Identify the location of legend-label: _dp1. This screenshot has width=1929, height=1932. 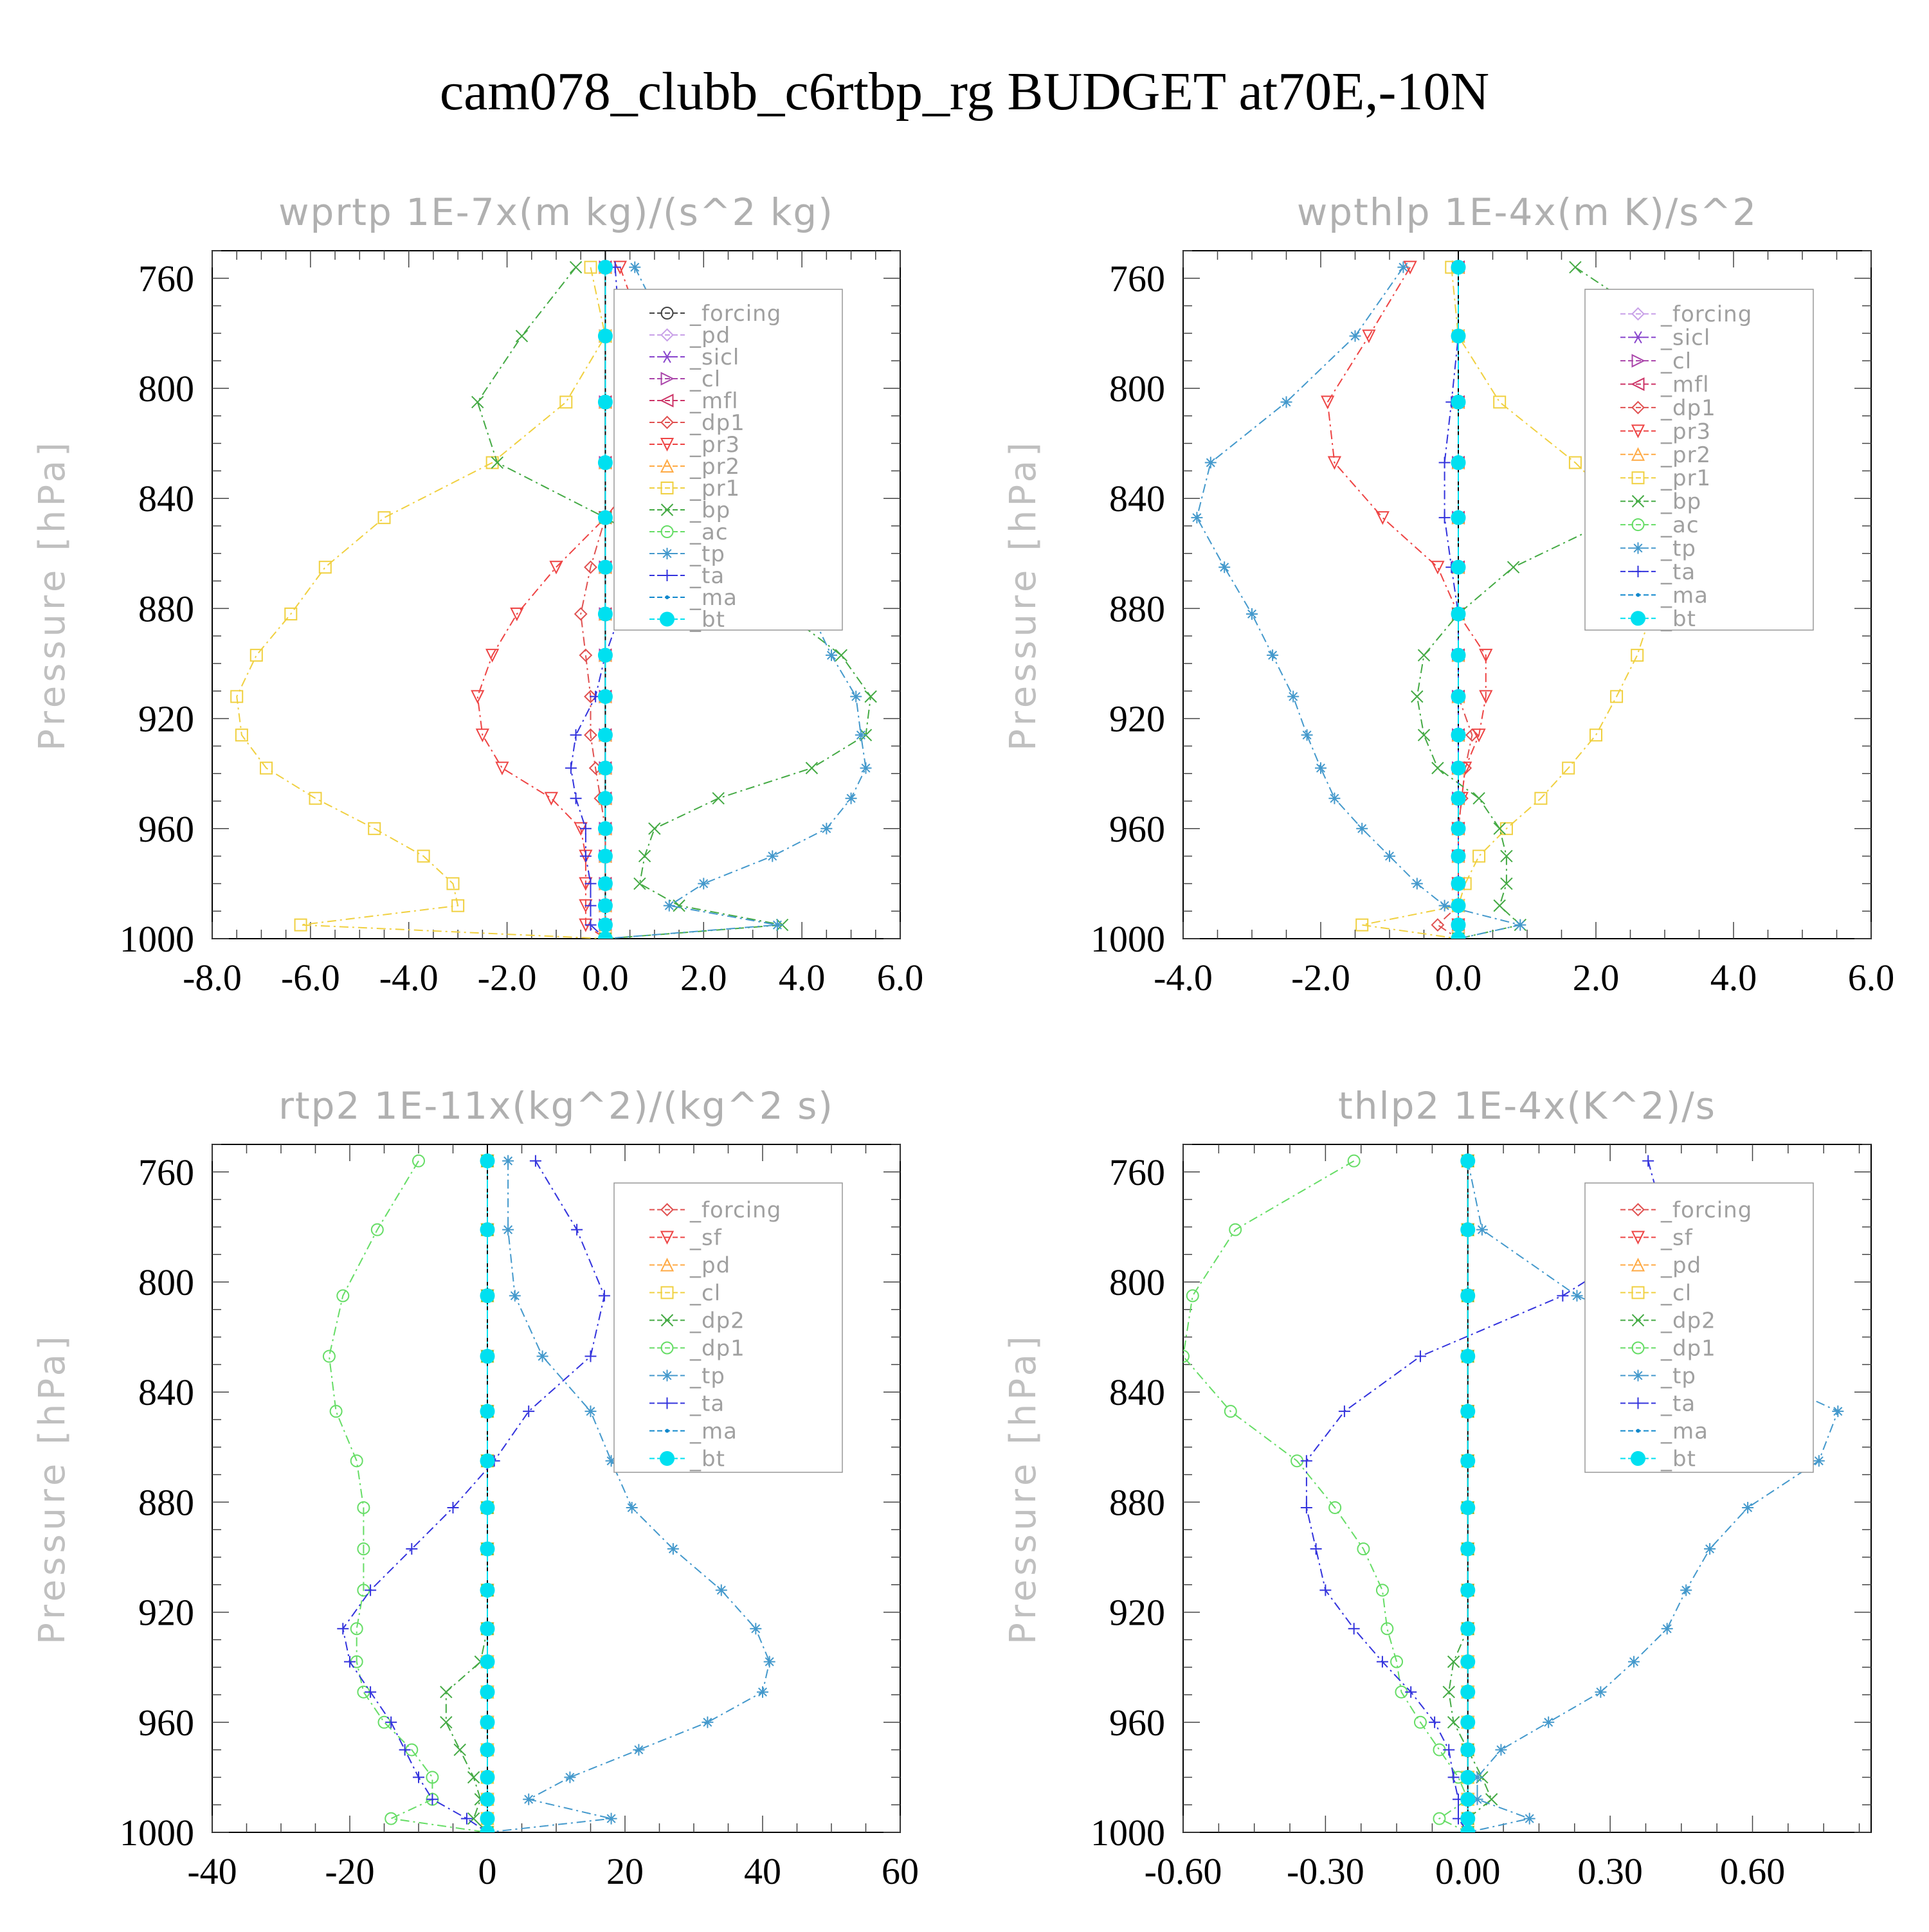
(1688, 408).